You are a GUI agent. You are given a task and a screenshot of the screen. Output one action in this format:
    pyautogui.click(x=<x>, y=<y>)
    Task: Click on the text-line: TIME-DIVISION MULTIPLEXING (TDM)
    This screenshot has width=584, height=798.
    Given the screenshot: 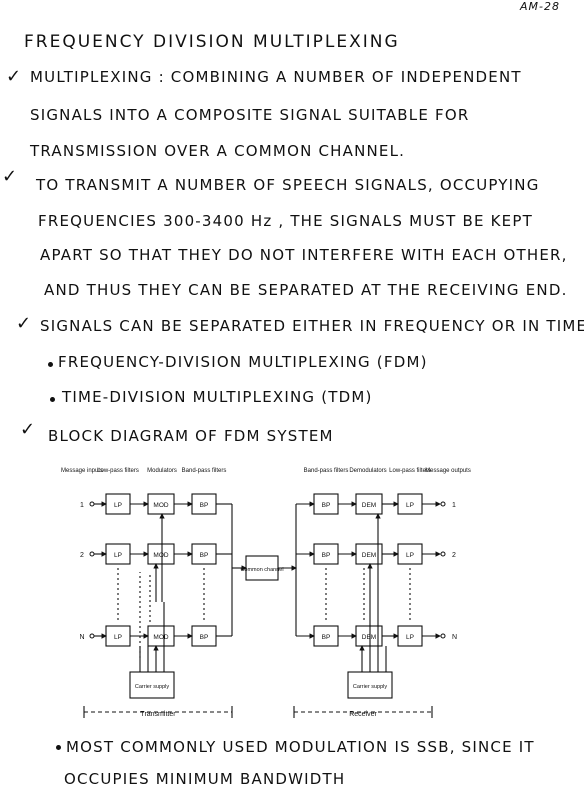 What is the action you would take?
    pyautogui.click(x=217, y=397)
    